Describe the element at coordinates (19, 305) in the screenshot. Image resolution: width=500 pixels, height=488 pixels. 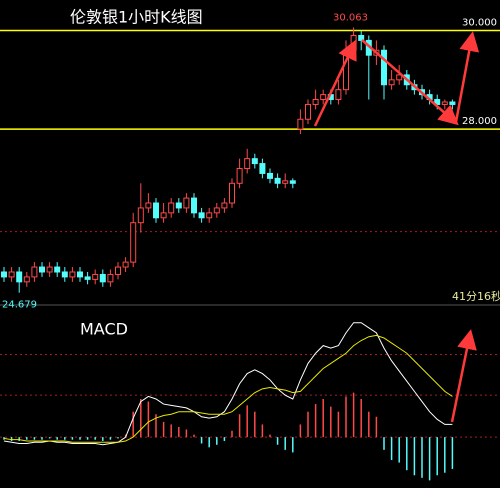
I see `low-label: 24.679` at that location.